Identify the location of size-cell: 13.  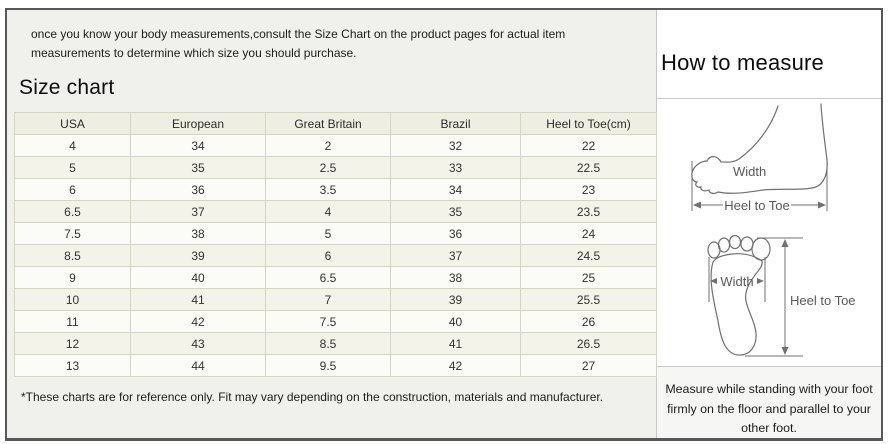
(72, 366).